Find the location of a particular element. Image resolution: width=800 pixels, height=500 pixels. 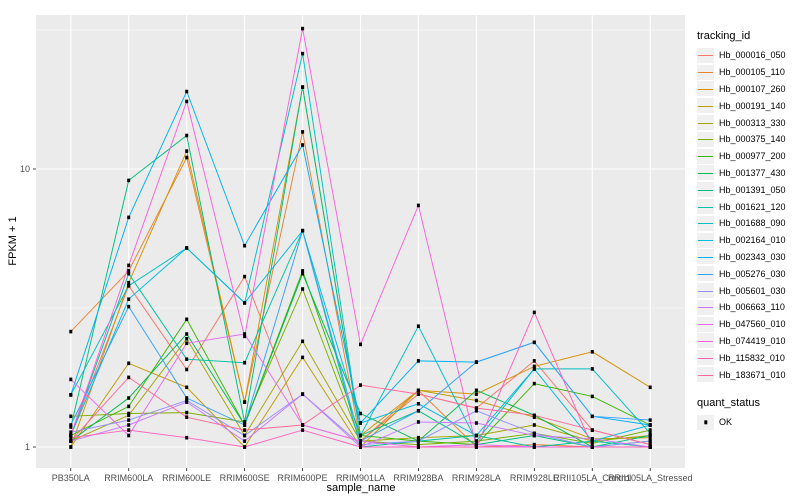

legend-quant-title: quant_status is located at coordinates (728, 402).